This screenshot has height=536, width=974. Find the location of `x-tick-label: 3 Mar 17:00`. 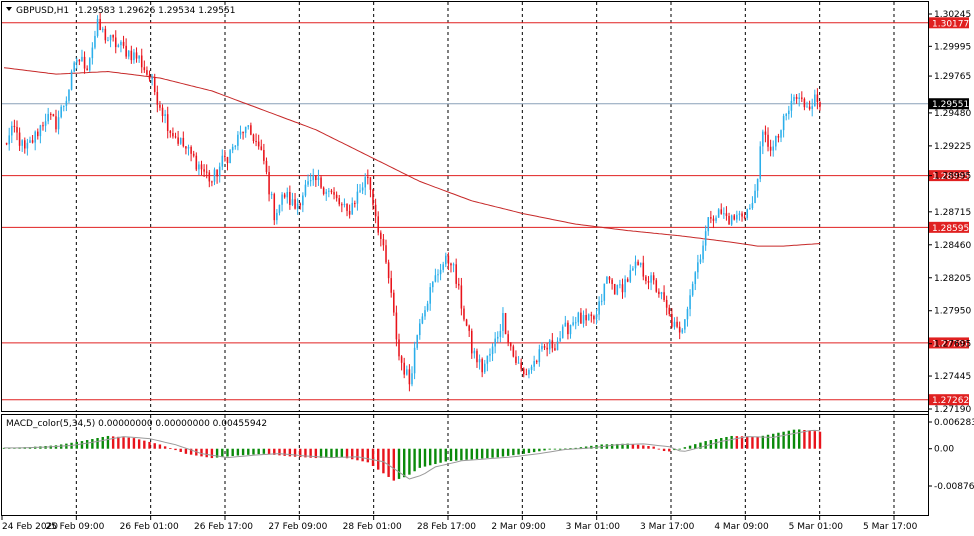

x-tick-label: 3 Mar 17:00 is located at coordinates (667, 527).